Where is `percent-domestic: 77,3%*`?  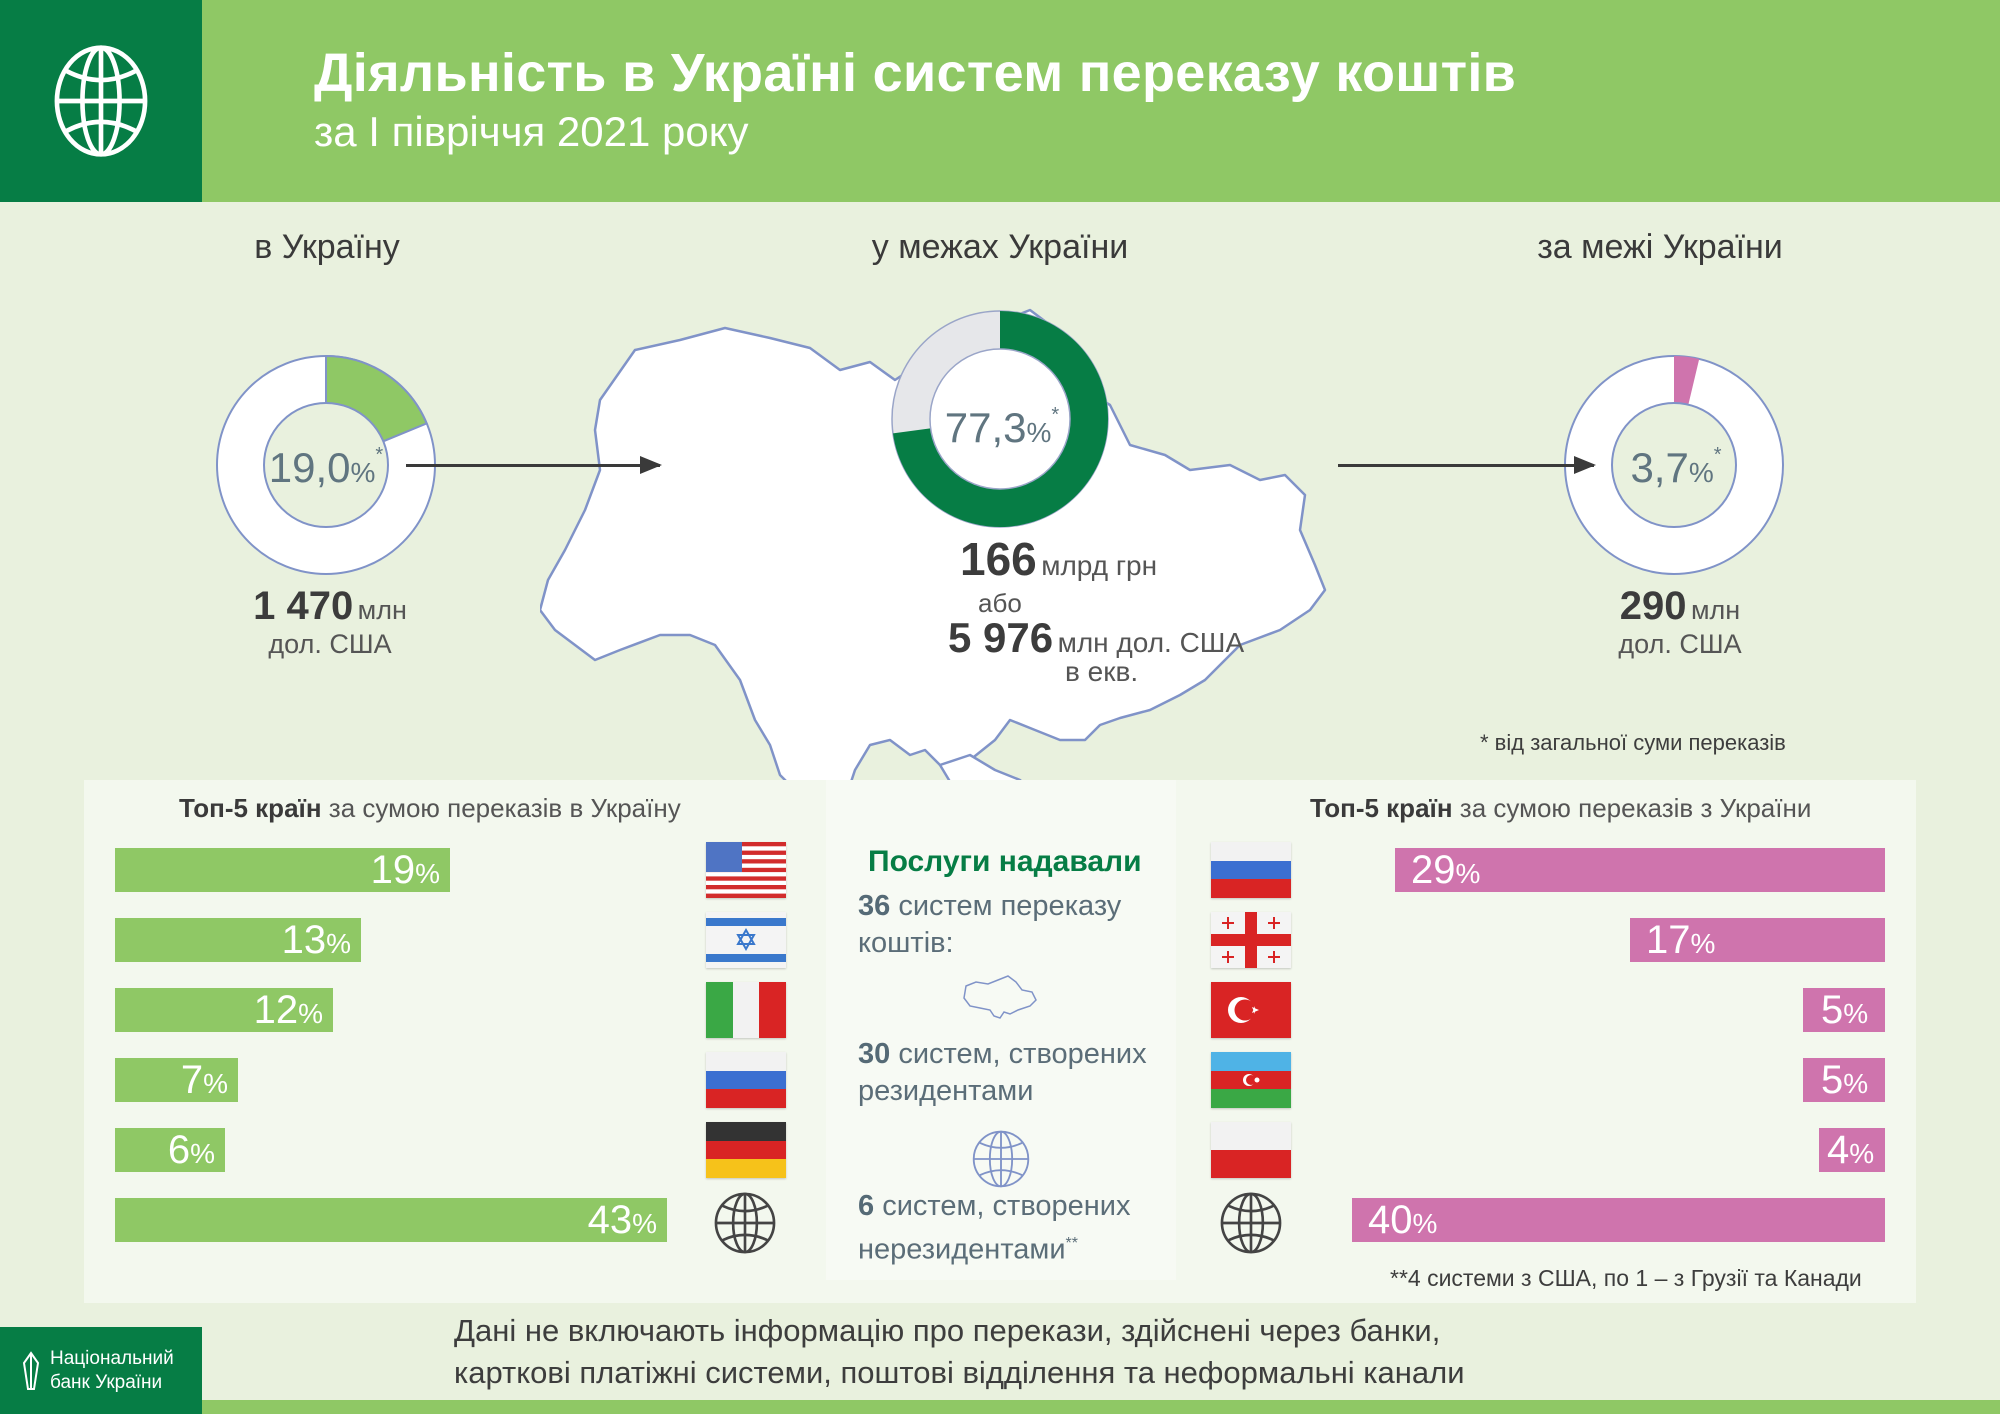 percent-domestic: 77,3%* is located at coordinates (1002, 427).